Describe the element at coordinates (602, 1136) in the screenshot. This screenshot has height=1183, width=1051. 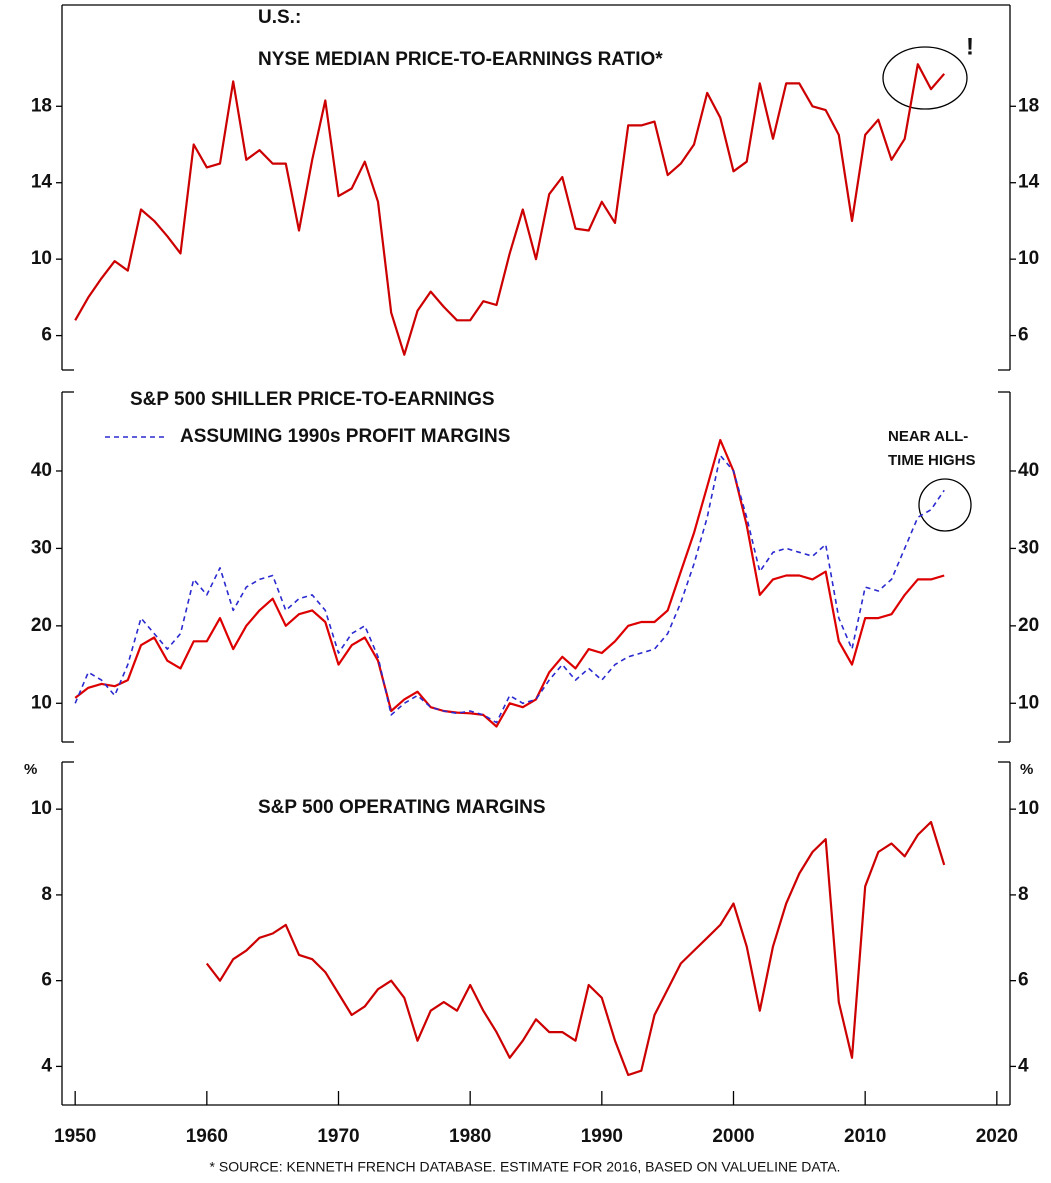
I see `x-tick-label: 1990` at that location.